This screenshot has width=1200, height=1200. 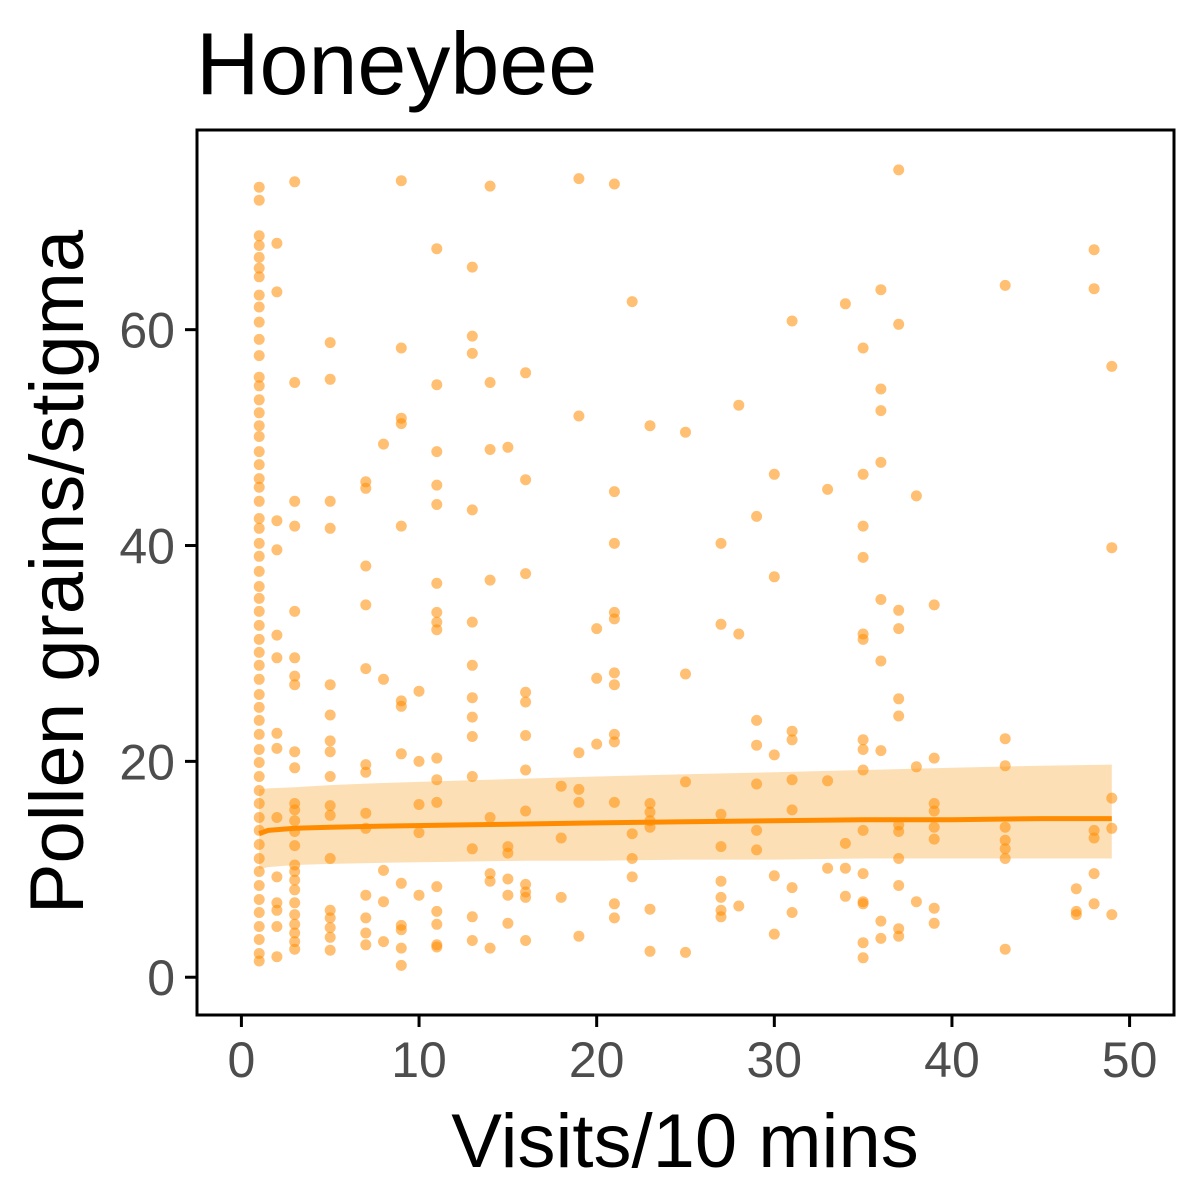 What do you see at coordinates (685, 826) in the screenshot?
I see `fit-line` at bounding box center [685, 826].